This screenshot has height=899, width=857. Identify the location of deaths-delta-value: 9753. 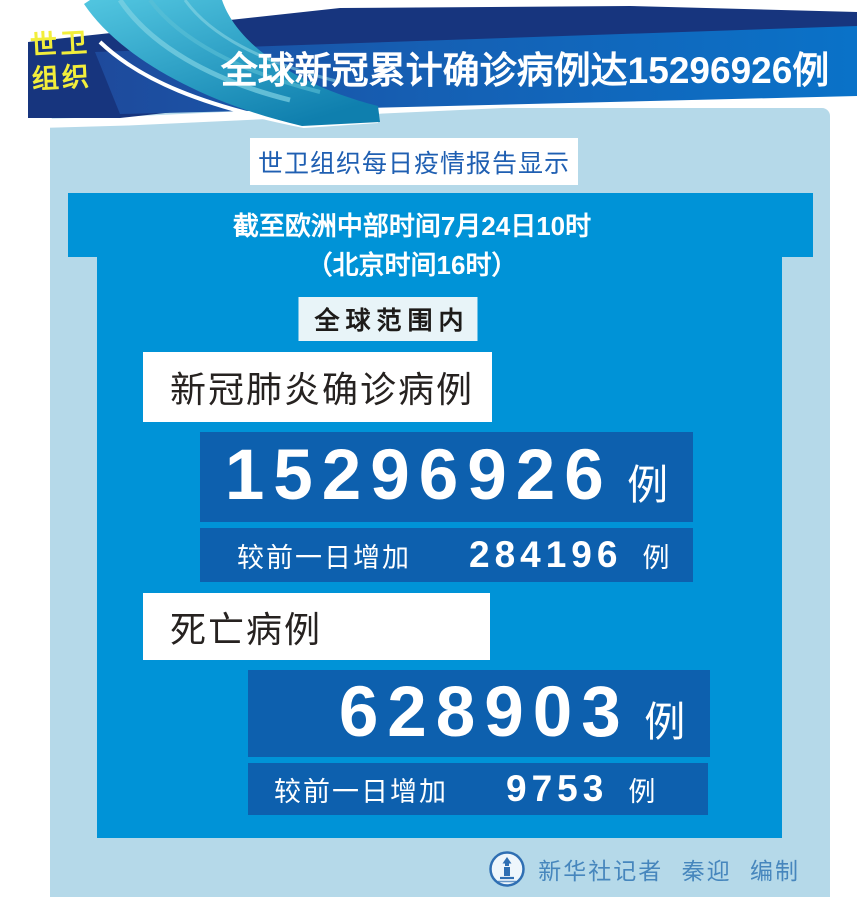
(557, 788).